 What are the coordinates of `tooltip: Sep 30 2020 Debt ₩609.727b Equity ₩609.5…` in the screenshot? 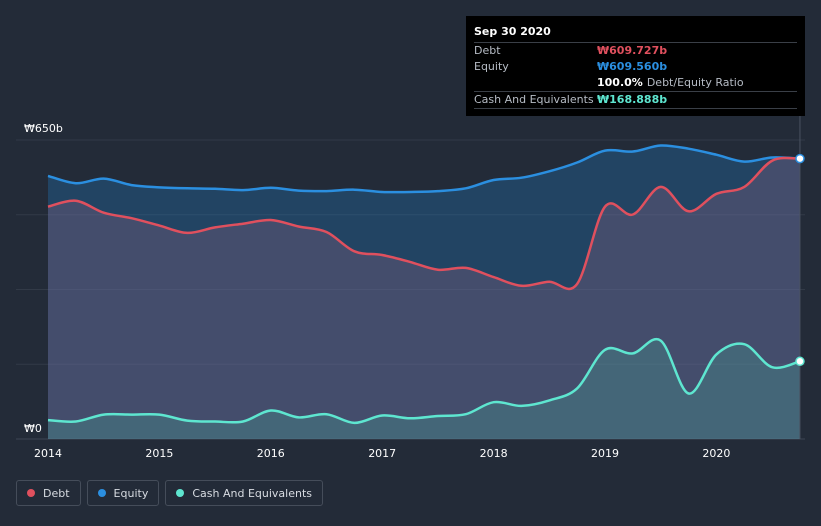 It's located at (635, 66).